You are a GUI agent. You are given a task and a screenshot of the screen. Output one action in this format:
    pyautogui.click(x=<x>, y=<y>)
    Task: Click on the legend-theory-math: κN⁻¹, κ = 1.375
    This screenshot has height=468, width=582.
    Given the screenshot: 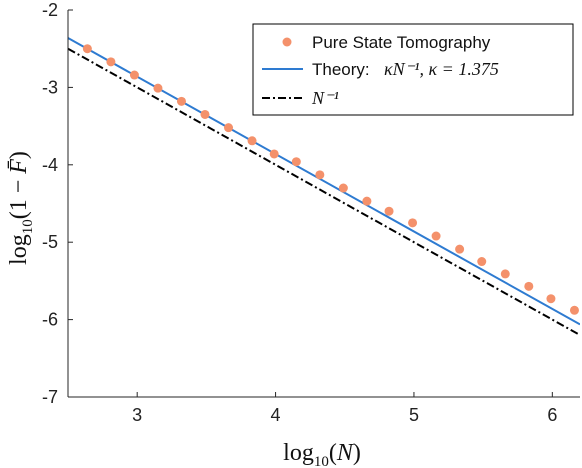 What is the action you would take?
    pyautogui.click(x=441, y=69)
    